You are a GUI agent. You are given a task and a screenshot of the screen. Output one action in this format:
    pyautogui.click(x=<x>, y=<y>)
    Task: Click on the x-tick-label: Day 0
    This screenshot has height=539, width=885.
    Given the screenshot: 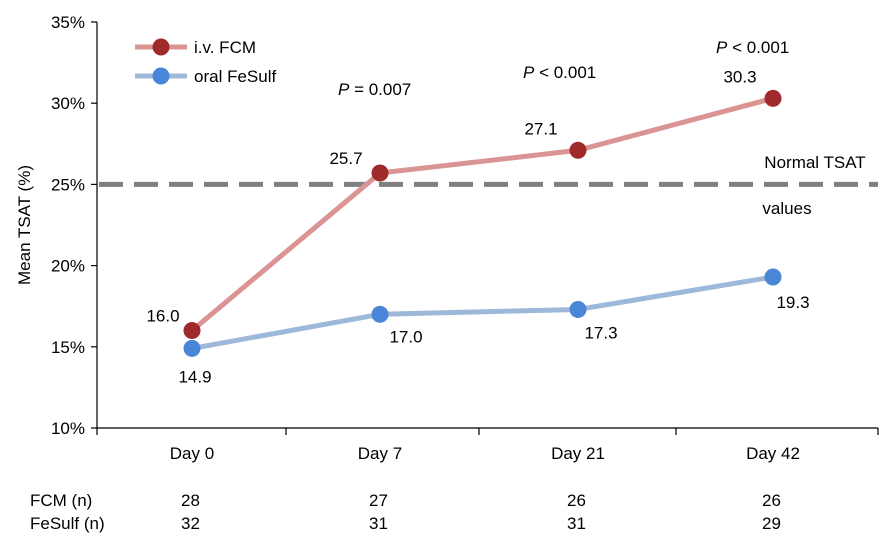 What is the action you would take?
    pyautogui.click(x=192, y=453)
    